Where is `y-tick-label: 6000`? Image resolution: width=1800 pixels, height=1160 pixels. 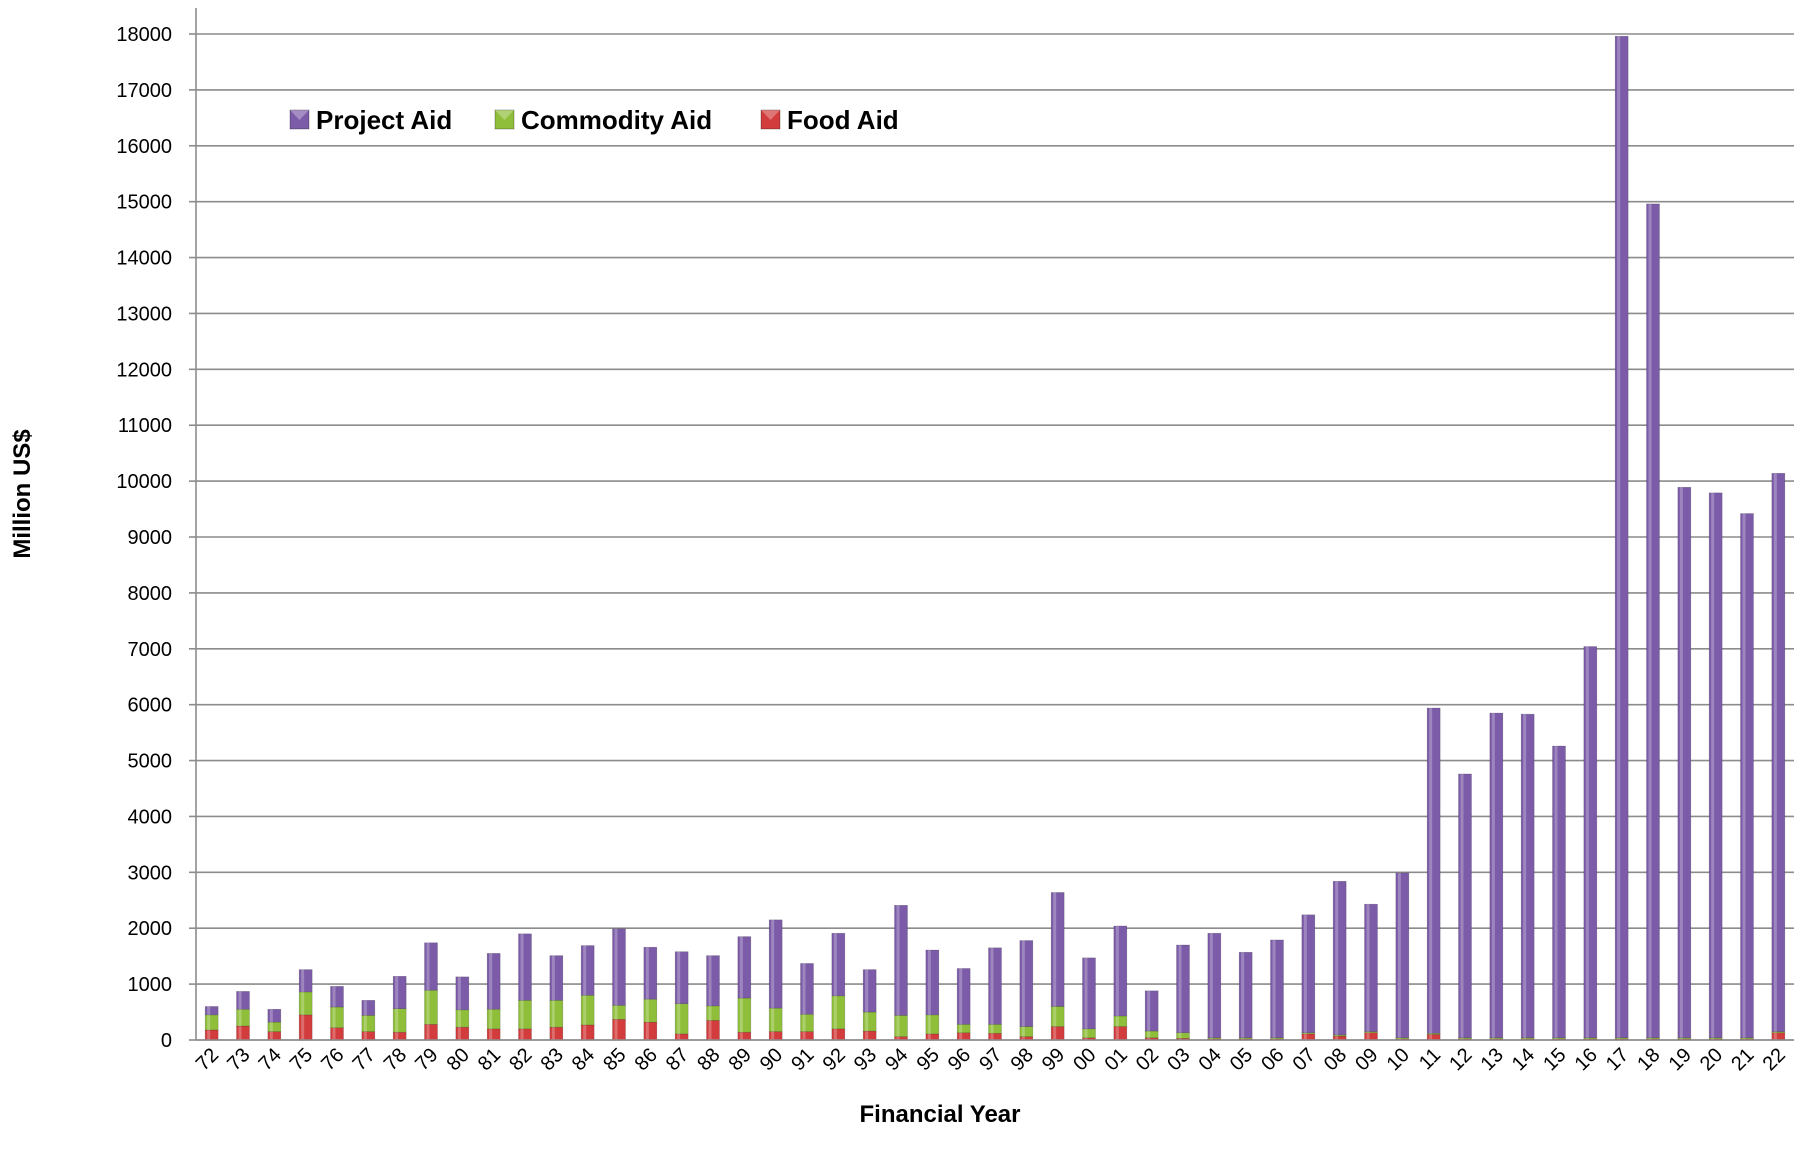 y-tick-label: 6000 is located at coordinates (150, 706).